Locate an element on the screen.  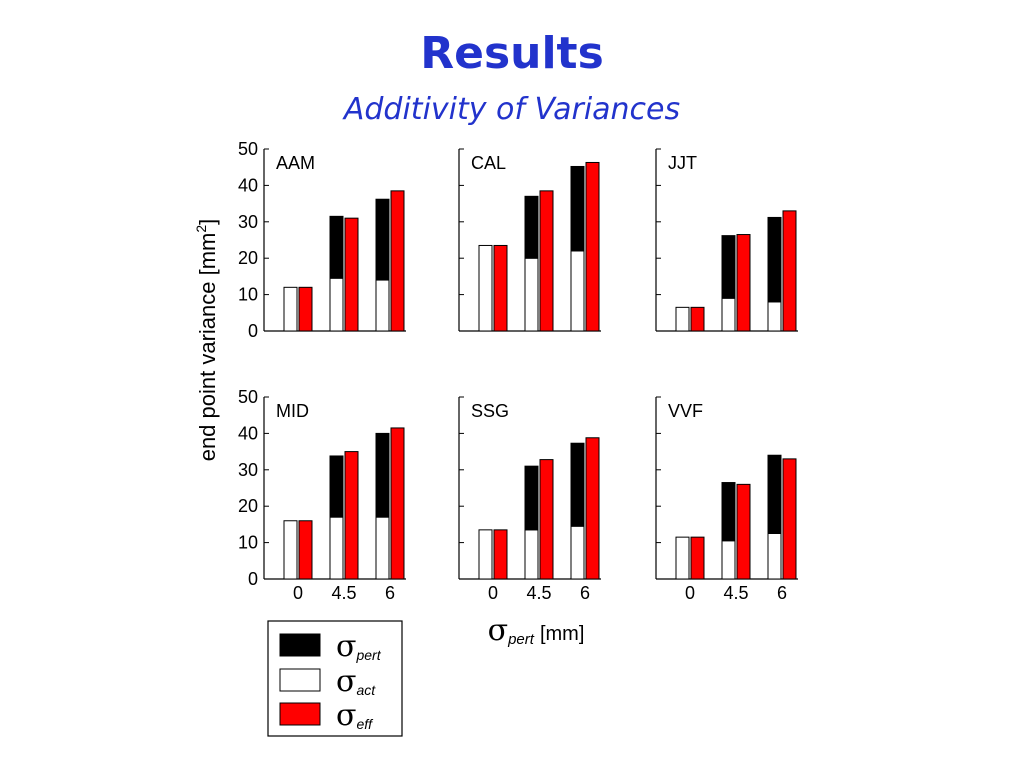
panel-label: AAM is located at coordinates (295, 163).